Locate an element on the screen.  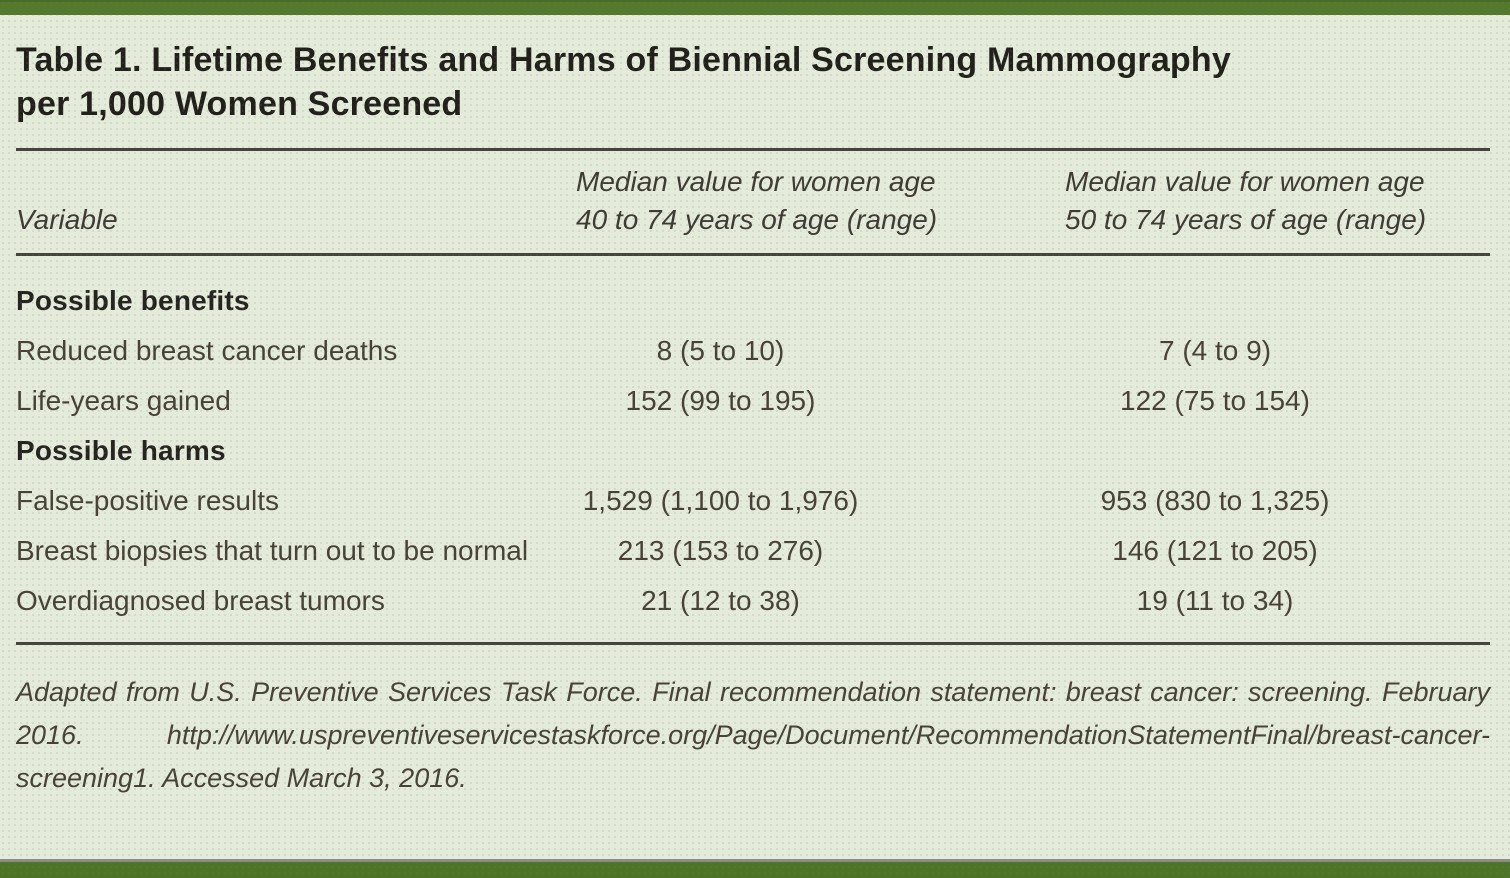
value-age-50-74: 146 (121 to 205) is located at coordinates (1215, 550).